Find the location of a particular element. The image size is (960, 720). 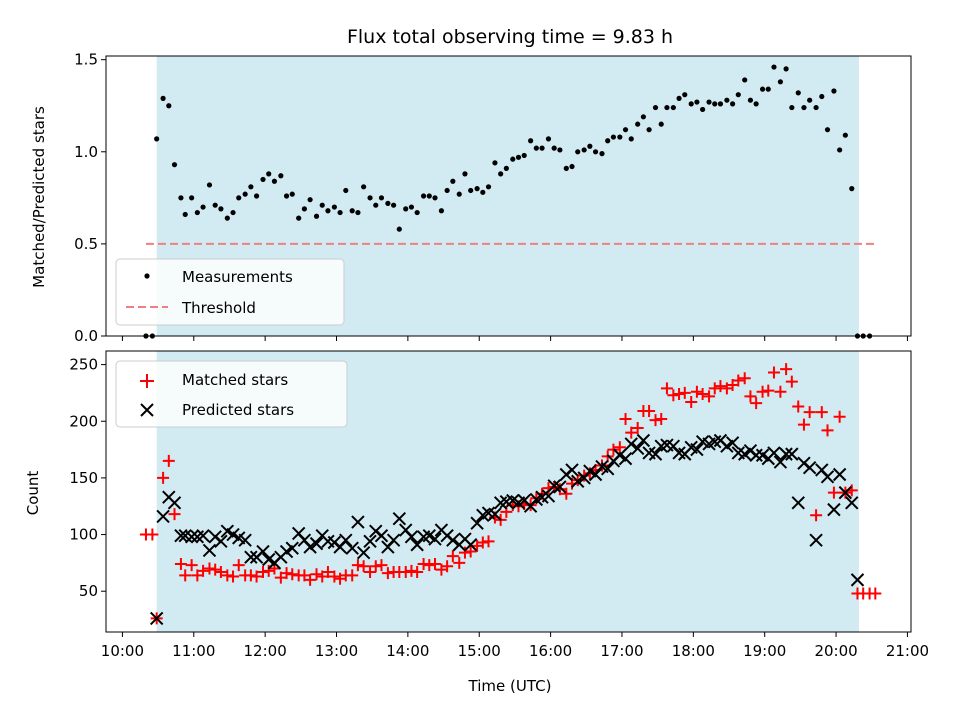

y-tick-label: 0.0 is located at coordinates (86, 336).